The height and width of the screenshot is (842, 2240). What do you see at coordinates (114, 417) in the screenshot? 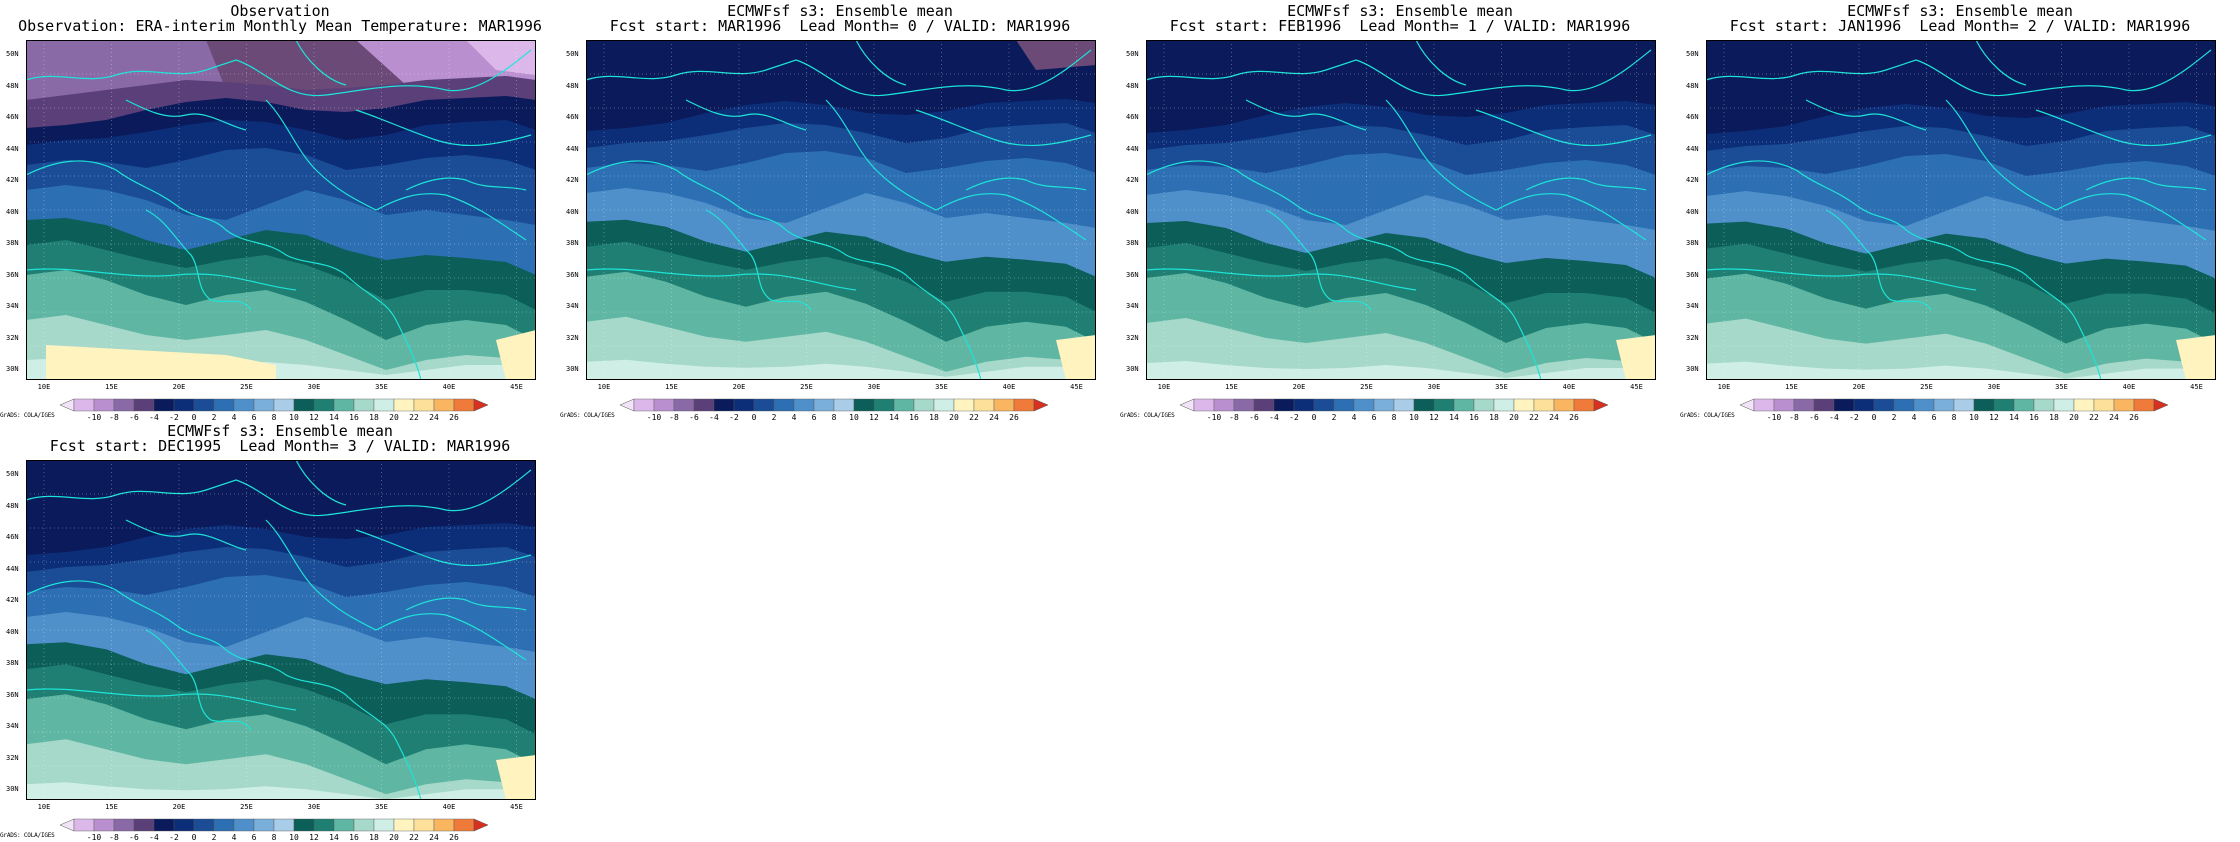
I see `colorbar-tick-label: -8` at bounding box center [114, 417].